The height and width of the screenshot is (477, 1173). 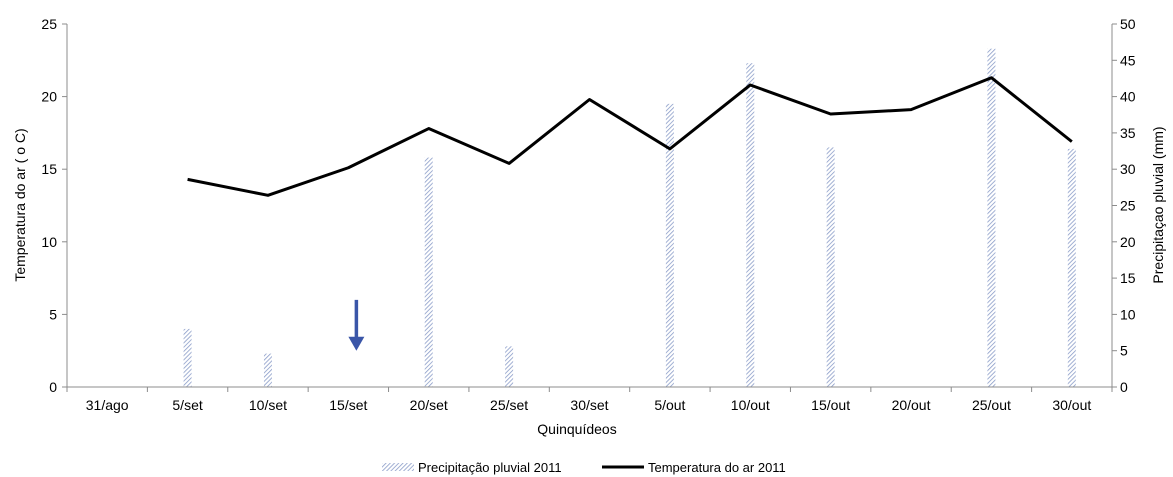 I want to click on annotation-arrow-head, so click(x=356, y=343).